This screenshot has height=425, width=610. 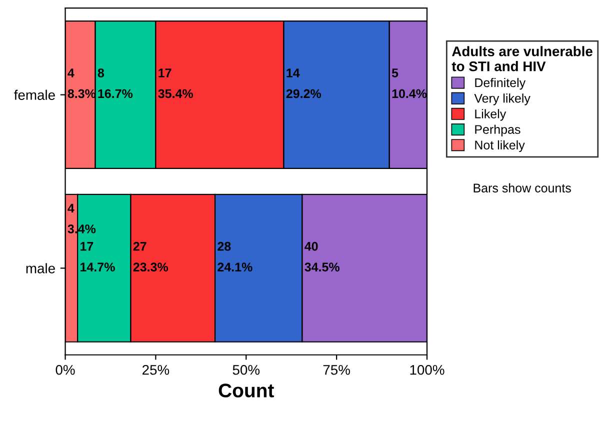 What do you see at coordinates (34, 95) in the screenshot?
I see `y-tick-label: female` at bounding box center [34, 95].